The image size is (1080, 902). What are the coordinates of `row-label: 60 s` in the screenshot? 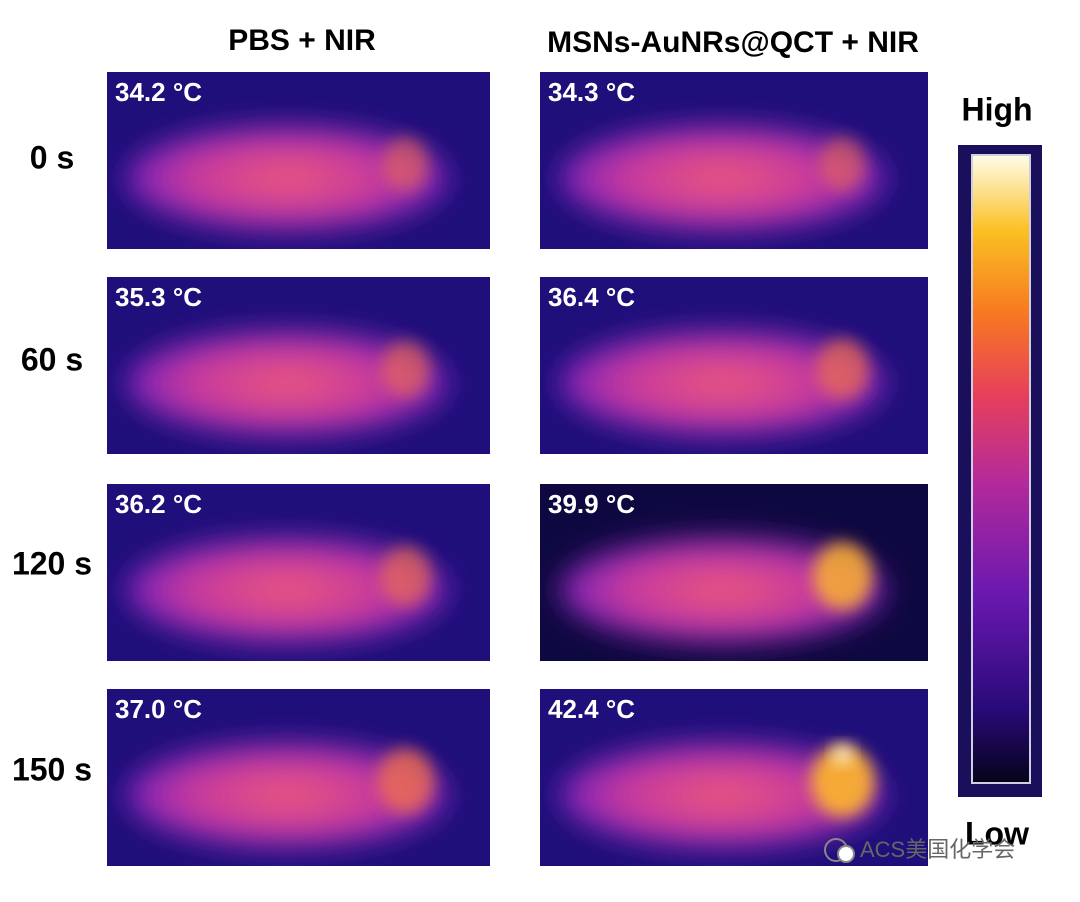 It's located at (52, 359).